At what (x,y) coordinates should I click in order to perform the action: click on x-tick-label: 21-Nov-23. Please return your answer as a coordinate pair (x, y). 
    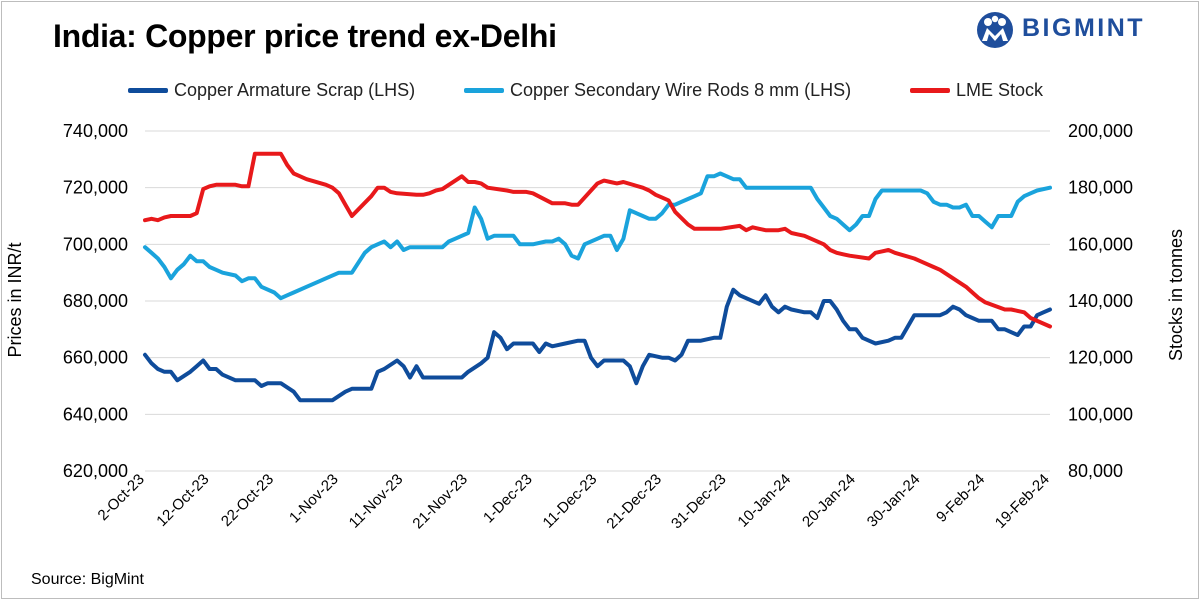
    Looking at the image, I should click on (440, 502).